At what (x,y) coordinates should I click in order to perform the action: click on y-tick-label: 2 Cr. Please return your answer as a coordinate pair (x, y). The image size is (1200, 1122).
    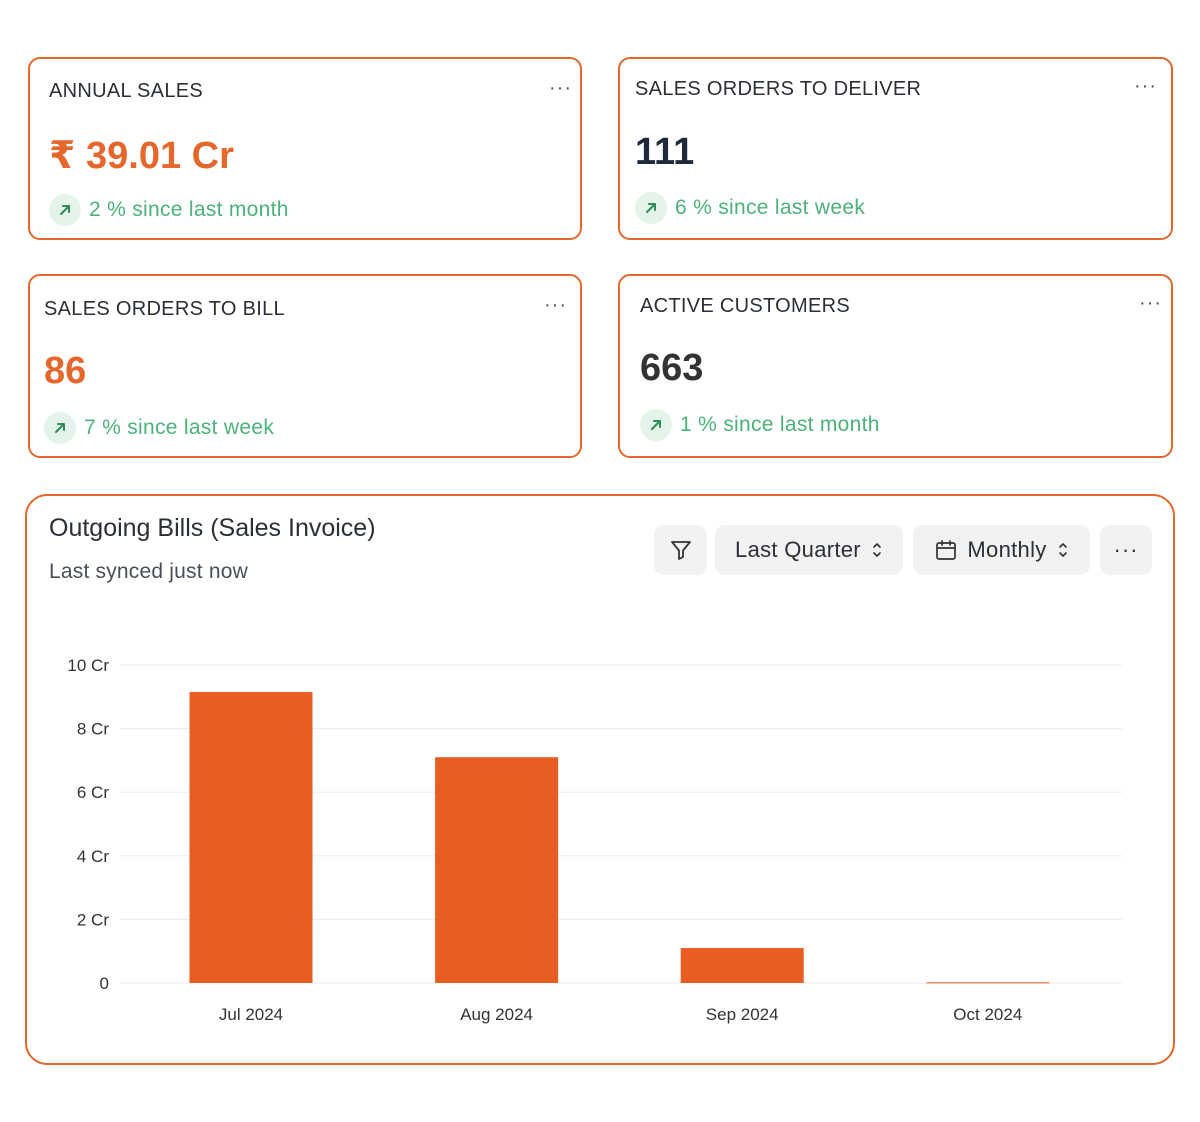
    Looking at the image, I should click on (93, 919).